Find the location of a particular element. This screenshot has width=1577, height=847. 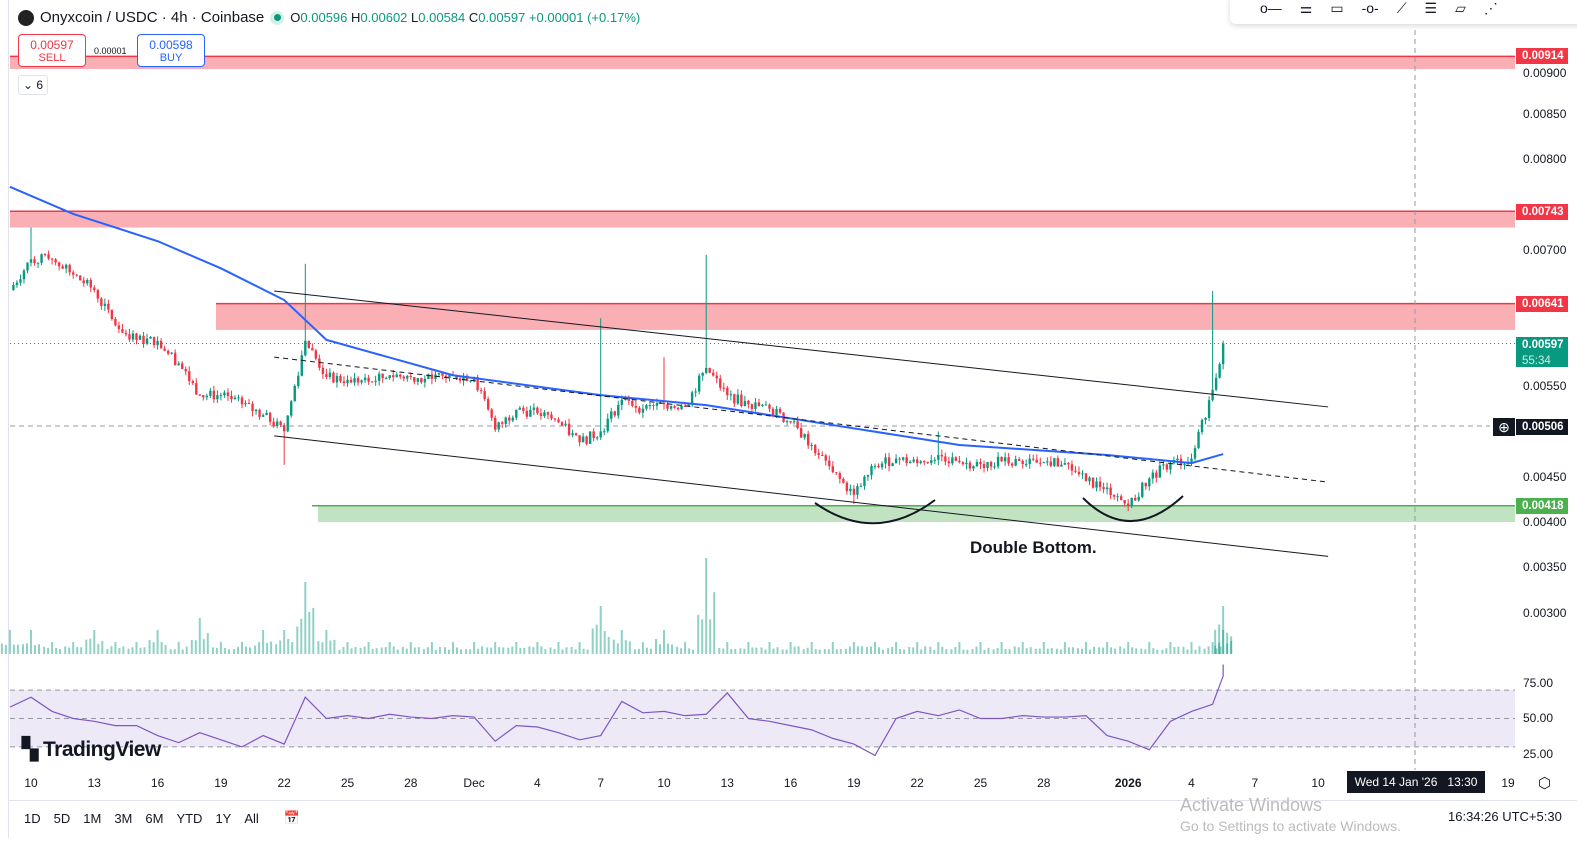

buy-button: 0.00598 BUY is located at coordinates (171, 50).